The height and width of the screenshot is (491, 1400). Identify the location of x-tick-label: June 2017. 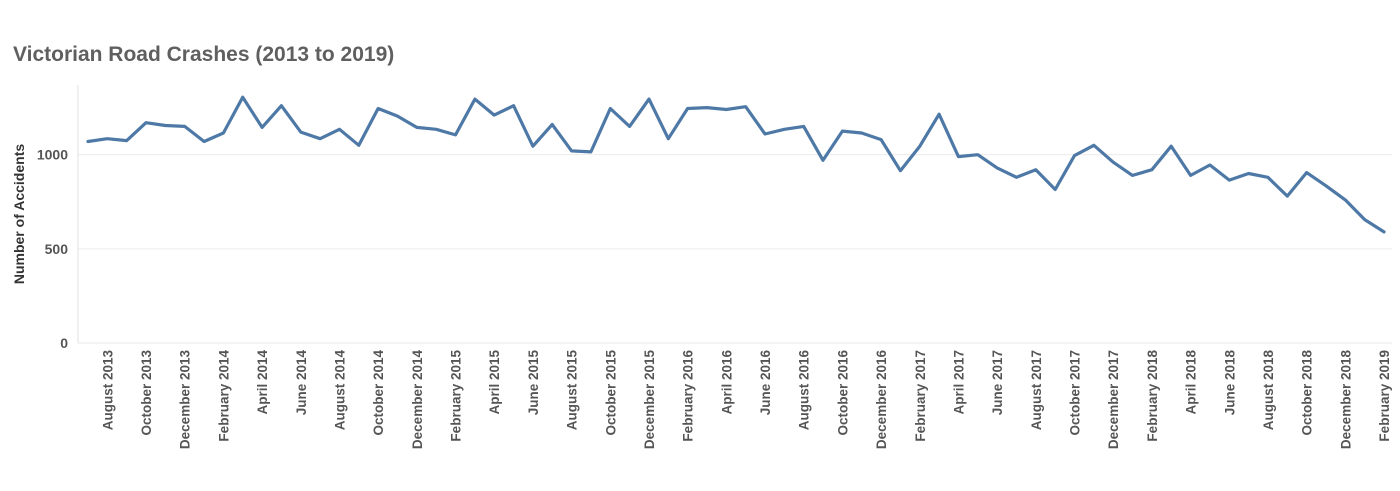
(997, 382).